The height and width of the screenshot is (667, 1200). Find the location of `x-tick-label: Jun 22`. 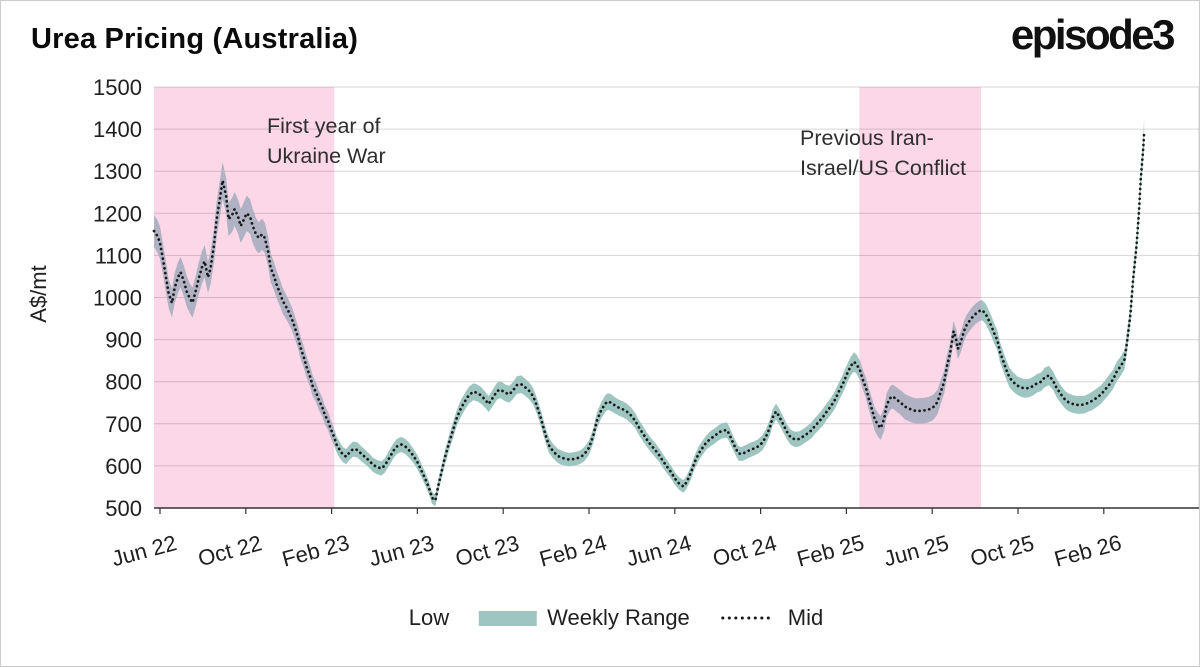

x-tick-label: Jun 22 is located at coordinates (144, 550).